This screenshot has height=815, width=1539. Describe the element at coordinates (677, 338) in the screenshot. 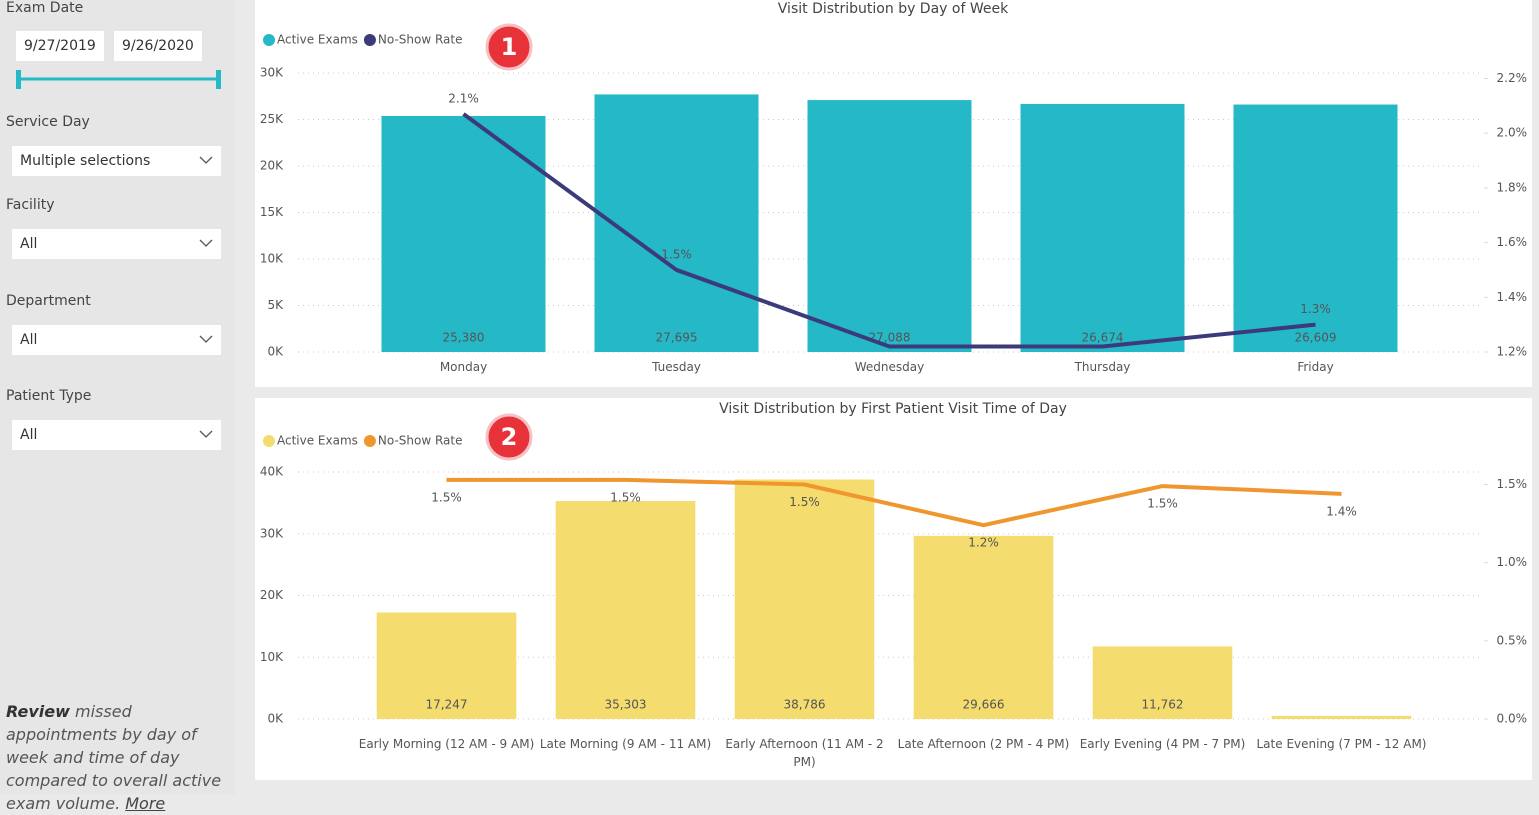

I see `data-label: 27,695` at that location.